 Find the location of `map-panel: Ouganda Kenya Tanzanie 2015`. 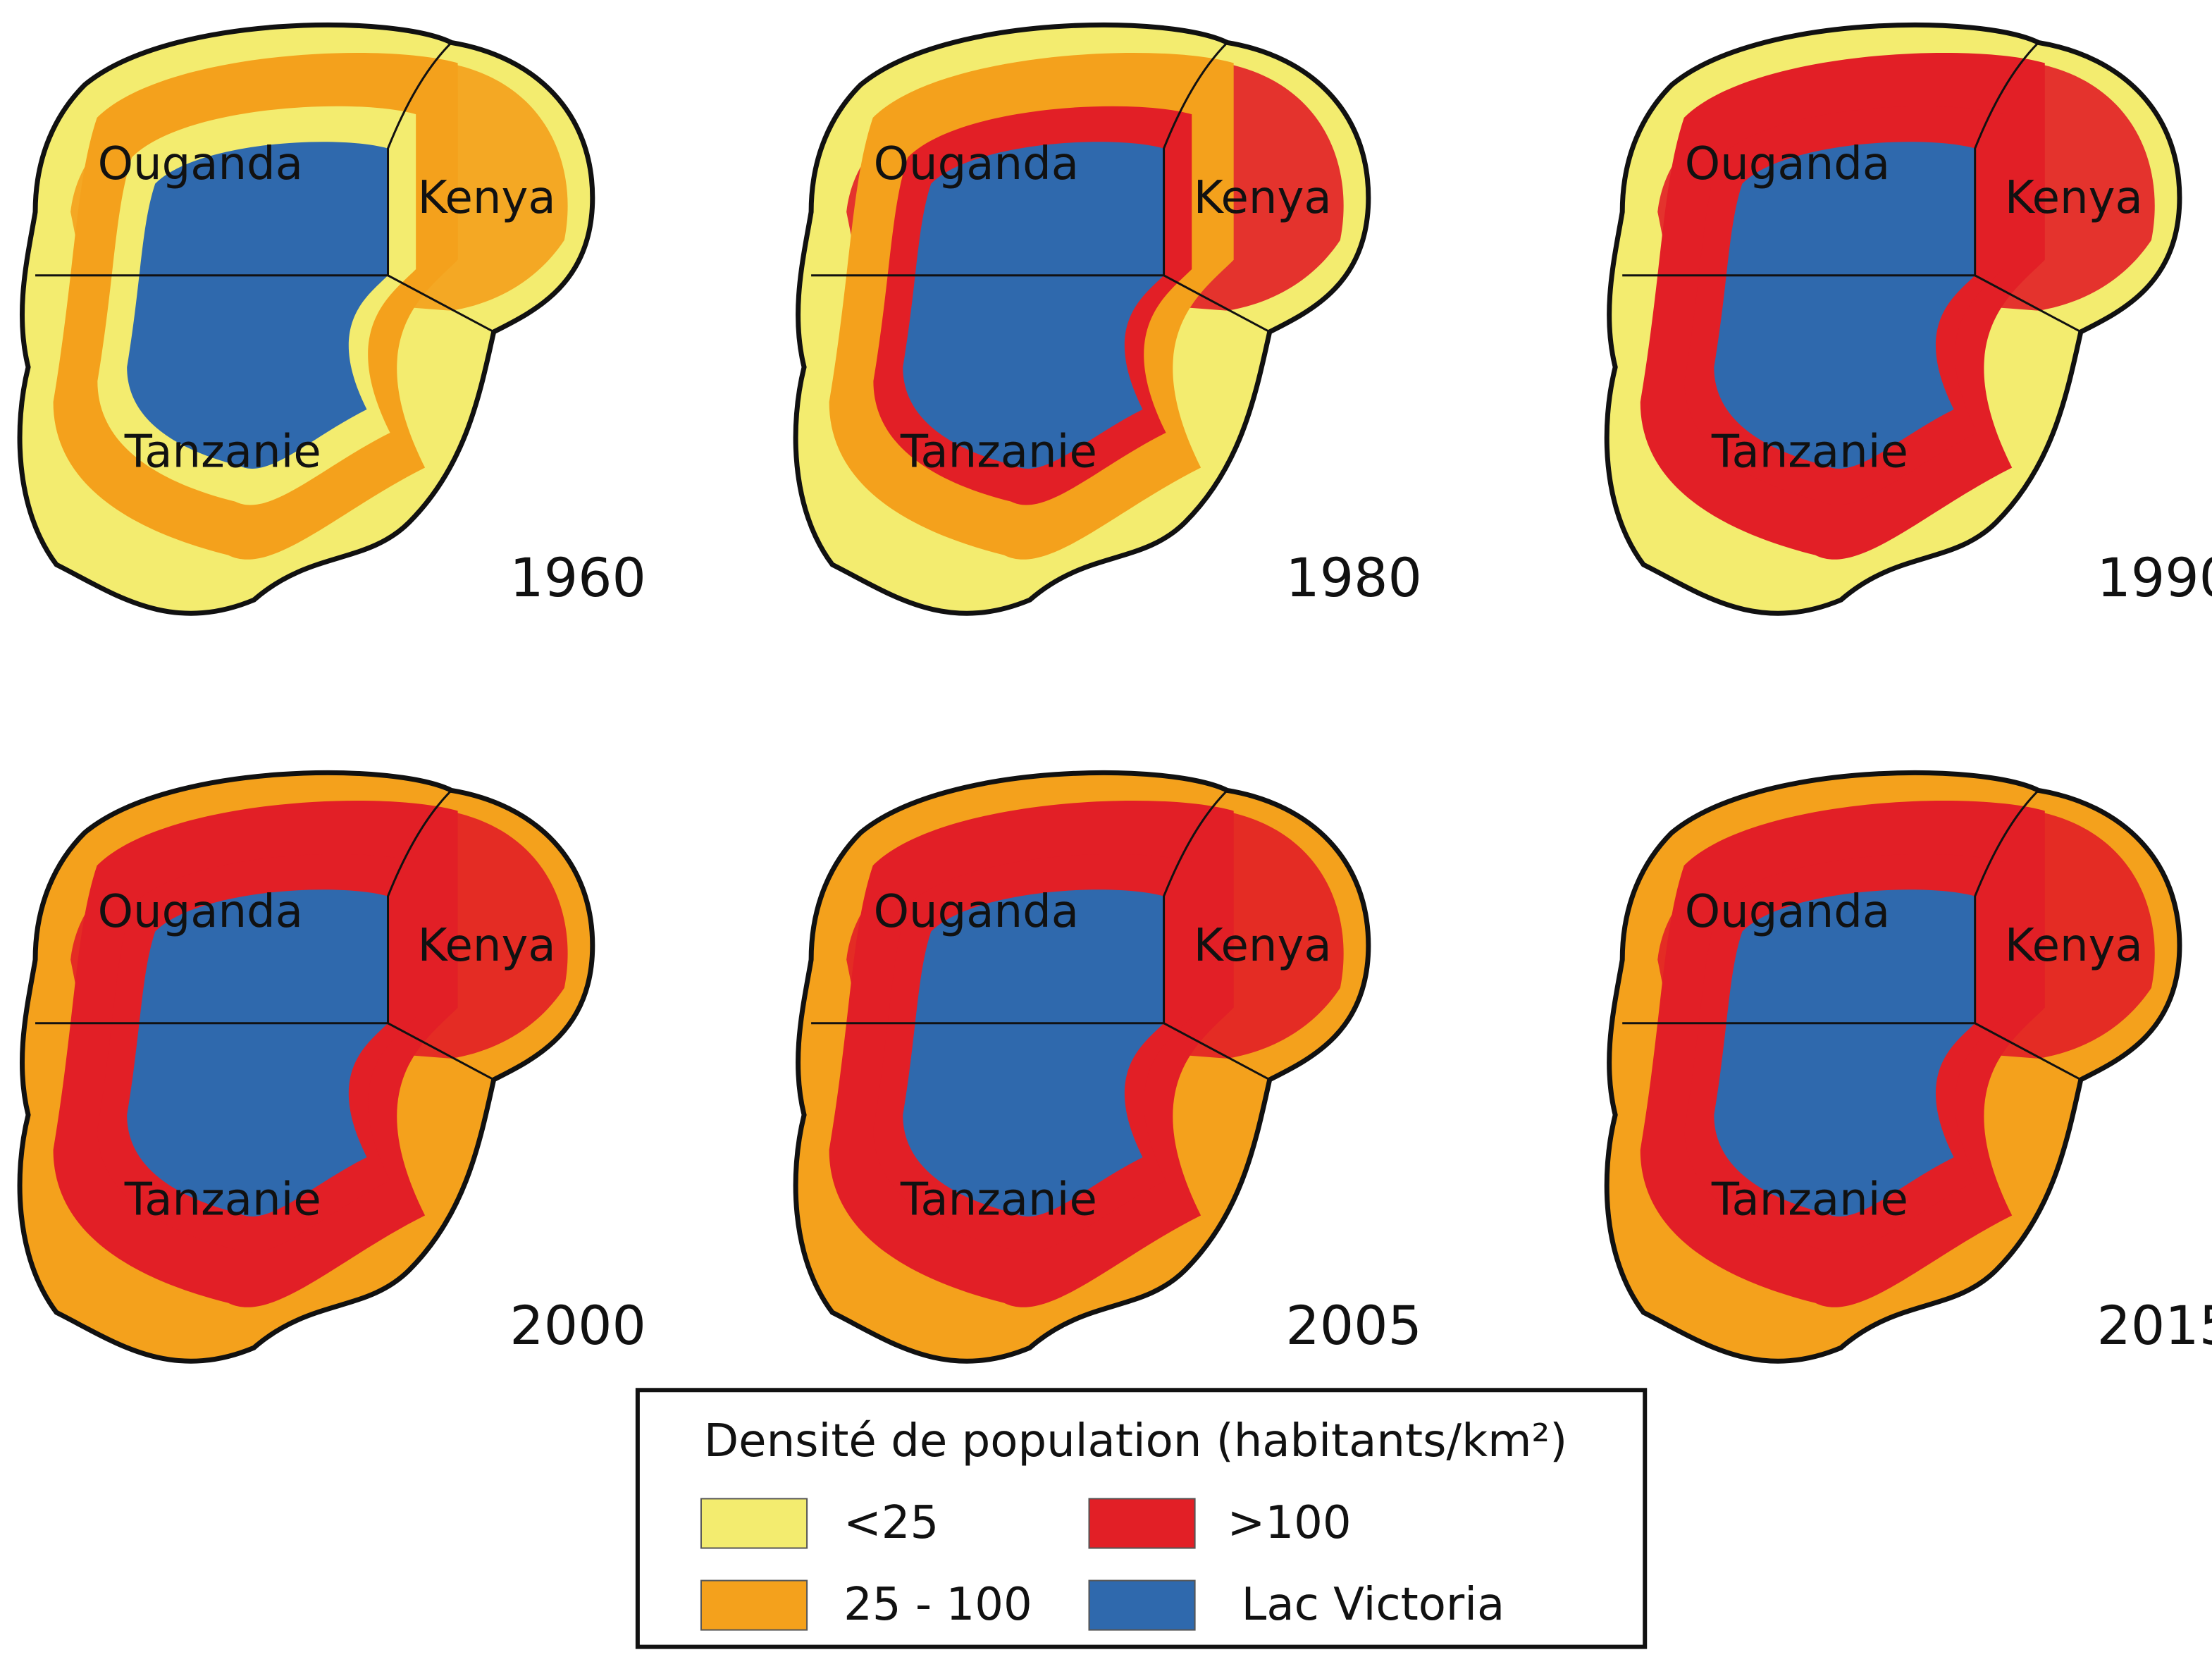

map-panel: Ouganda Kenya Tanzanie 2015 is located at coordinates (1908, 1067).